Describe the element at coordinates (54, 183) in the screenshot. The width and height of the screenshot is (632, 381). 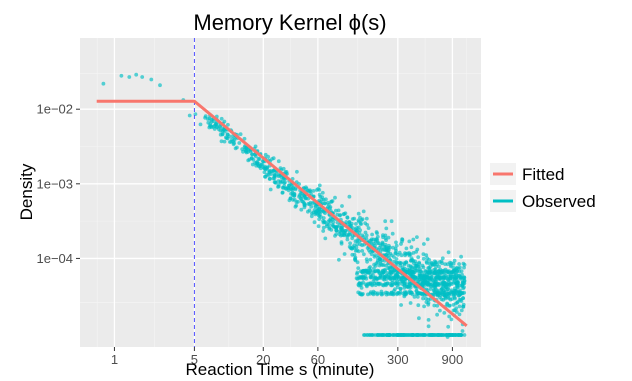
I see `y-tick-label: 1e−03` at that location.